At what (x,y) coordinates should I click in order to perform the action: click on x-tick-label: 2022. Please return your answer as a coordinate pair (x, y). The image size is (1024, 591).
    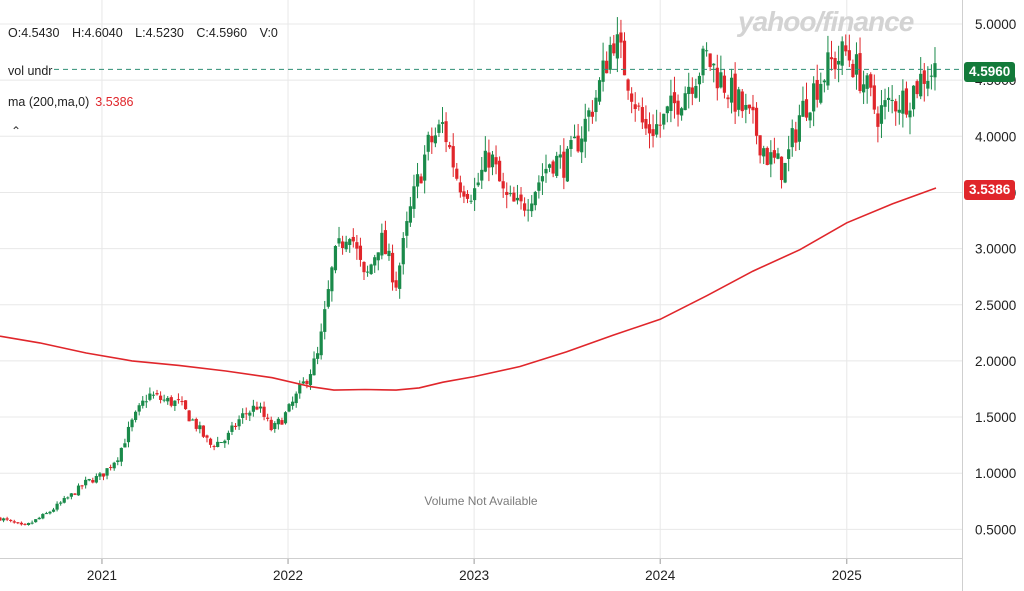
    Looking at the image, I should click on (288, 575).